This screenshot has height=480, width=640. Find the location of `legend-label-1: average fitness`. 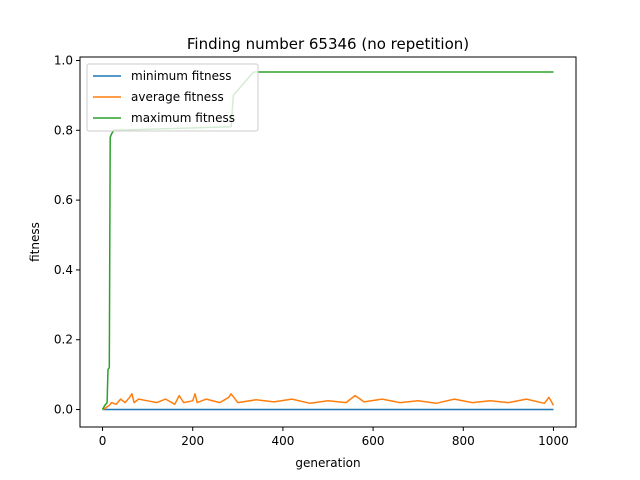

legend-label-1: average fitness is located at coordinates (177, 97).